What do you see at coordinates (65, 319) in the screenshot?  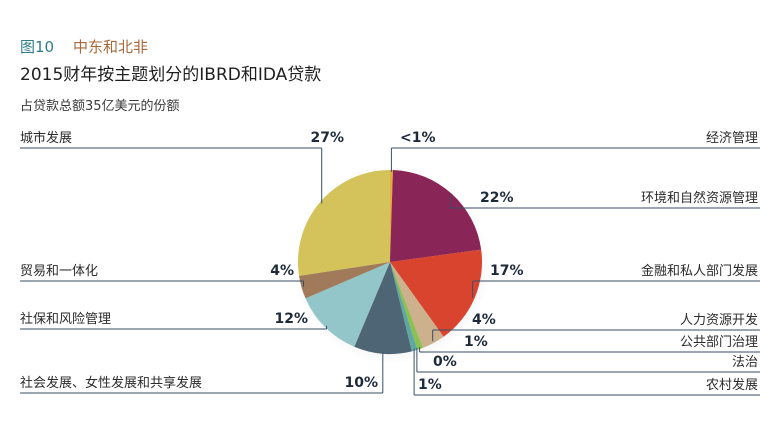 I see `slice-label-8: 社保和风险管理` at bounding box center [65, 319].